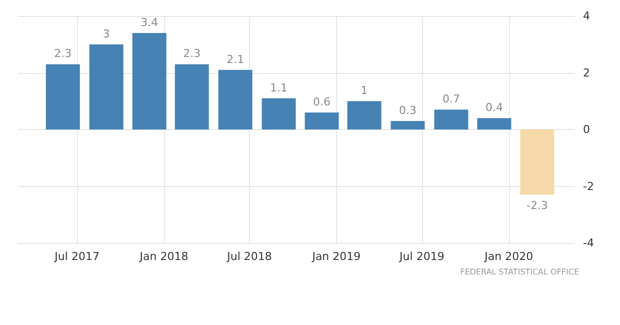 The width and height of the screenshot is (620, 325). Describe the element at coordinates (586, 16) in the screenshot. I see `y-tick-label: 4` at that location.